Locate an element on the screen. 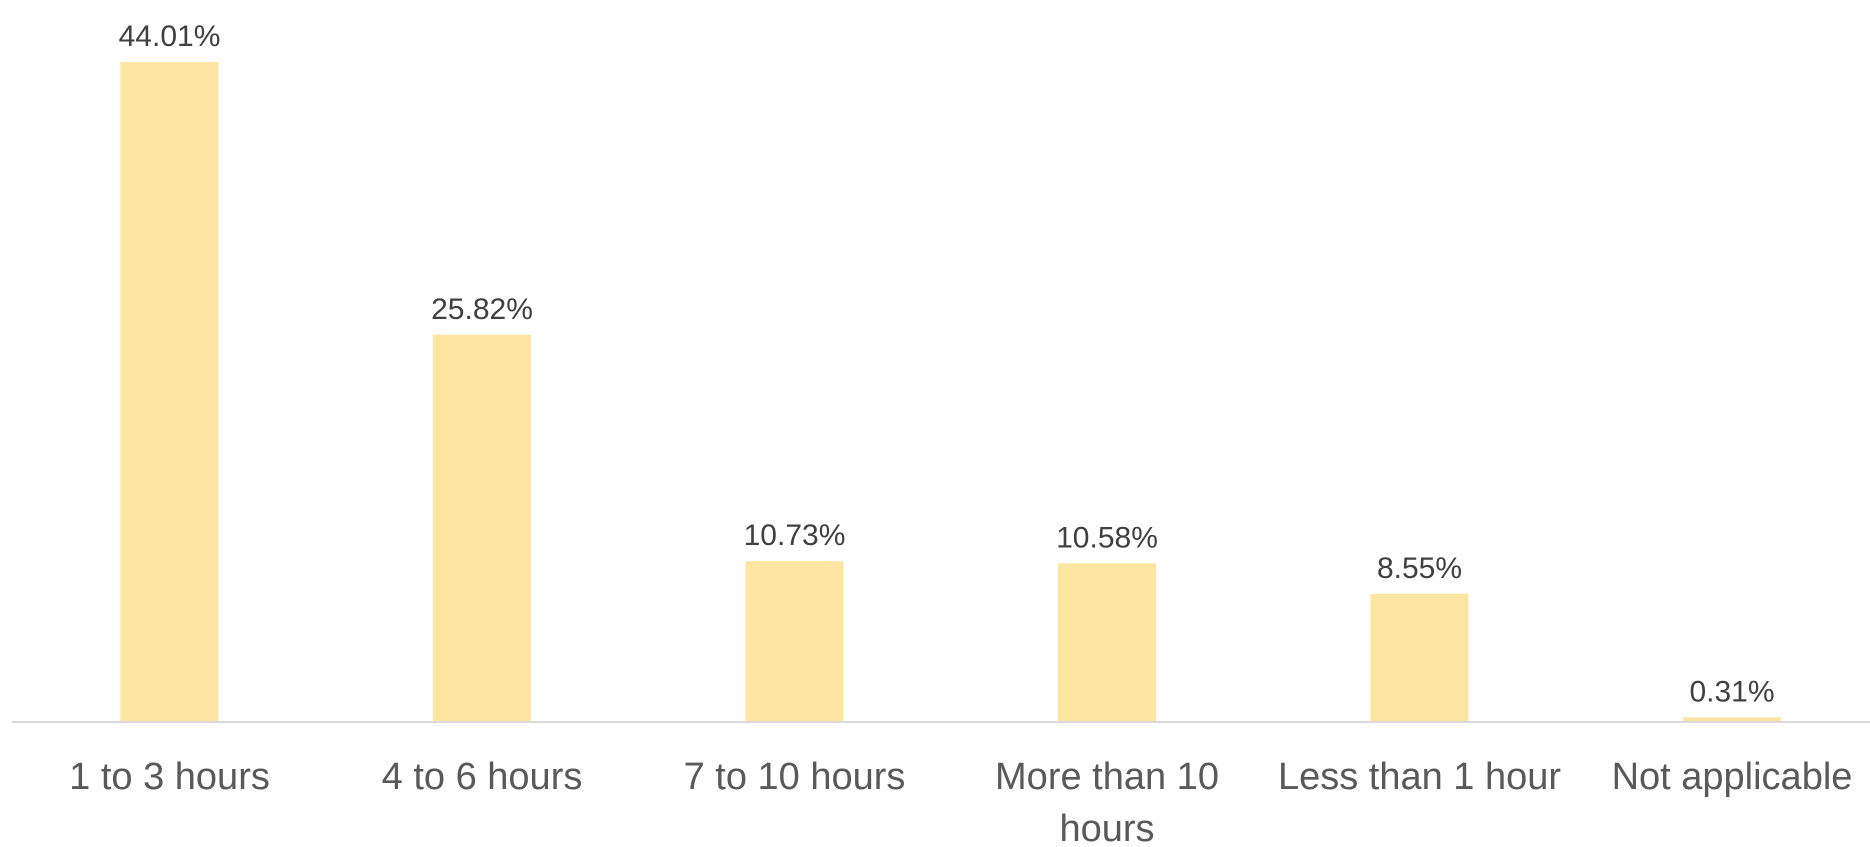  x-tick-label-1: 4 to 6 hours is located at coordinates (482, 777).